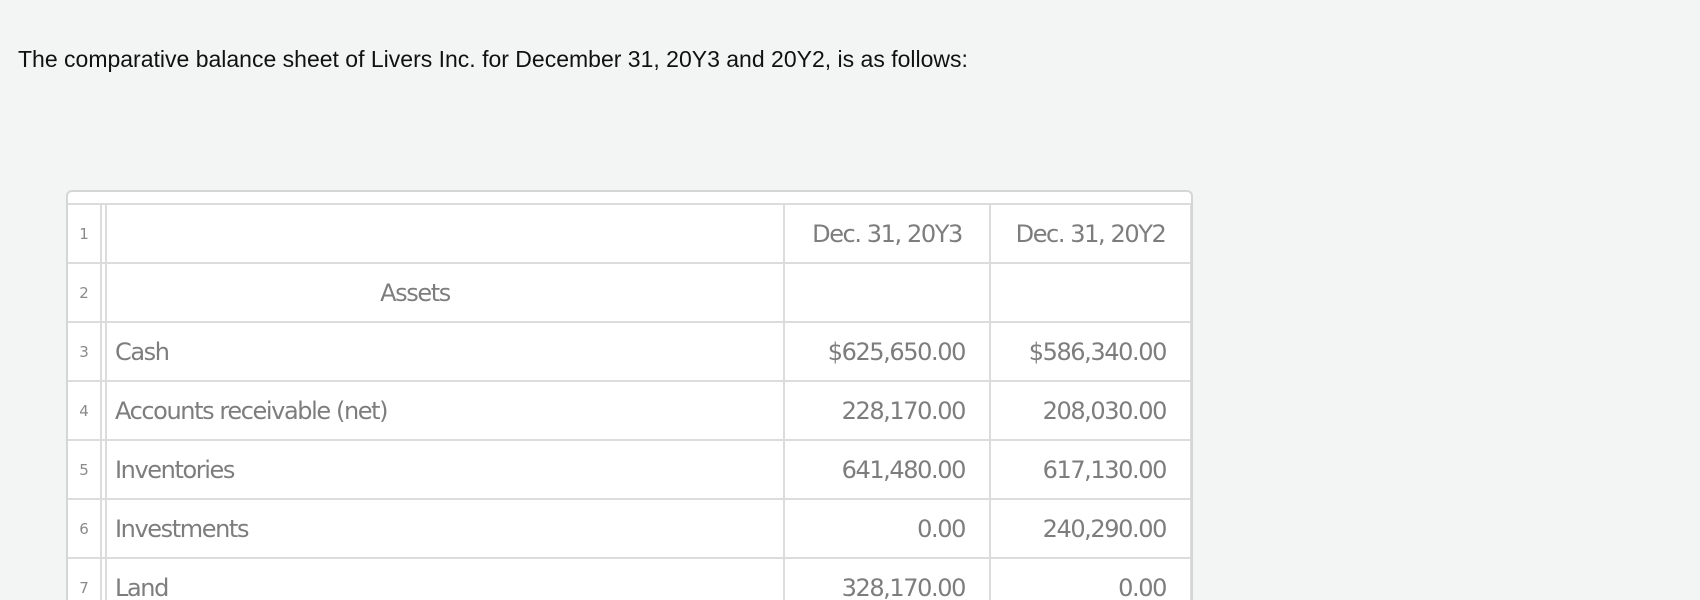 The height and width of the screenshot is (600, 1700). What do you see at coordinates (445, 469) in the screenshot?
I see `label-cell: Inventories` at bounding box center [445, 469].